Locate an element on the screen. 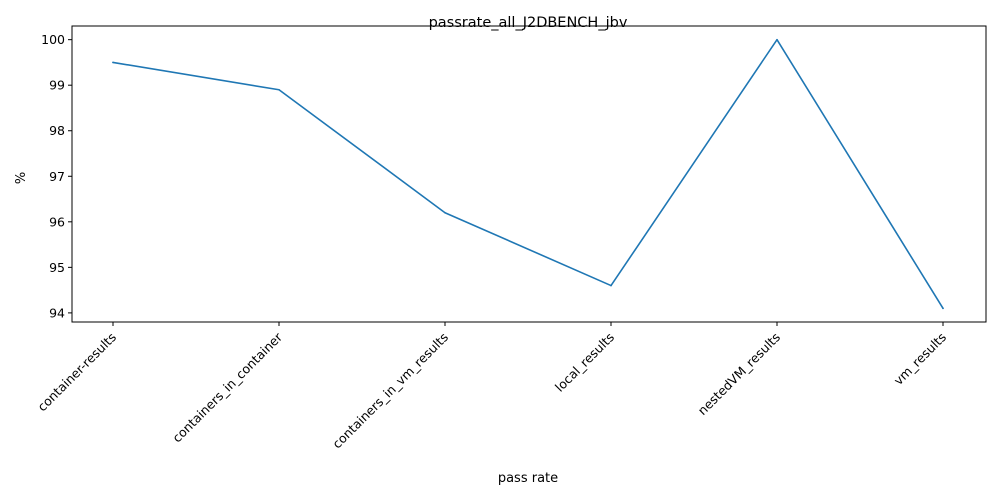  y-tick-label: 100 is located at coordinates (53, 39).